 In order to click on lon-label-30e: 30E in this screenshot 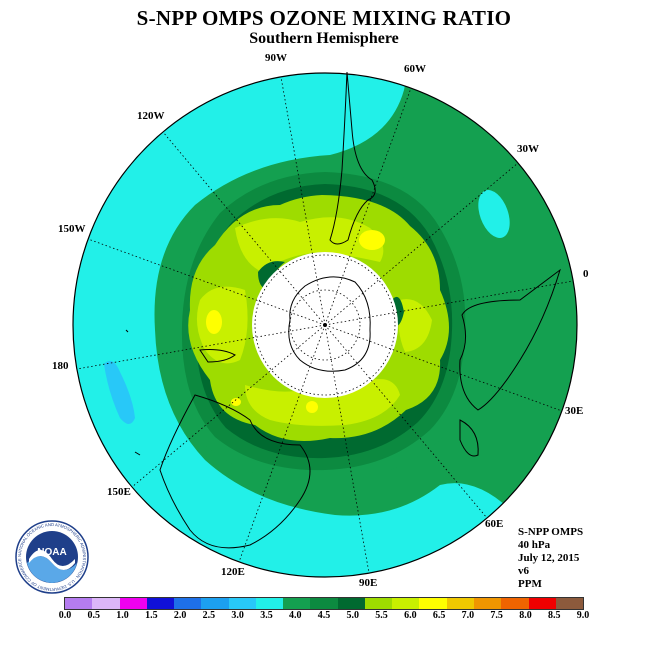, I will do `click(574, 411)`.